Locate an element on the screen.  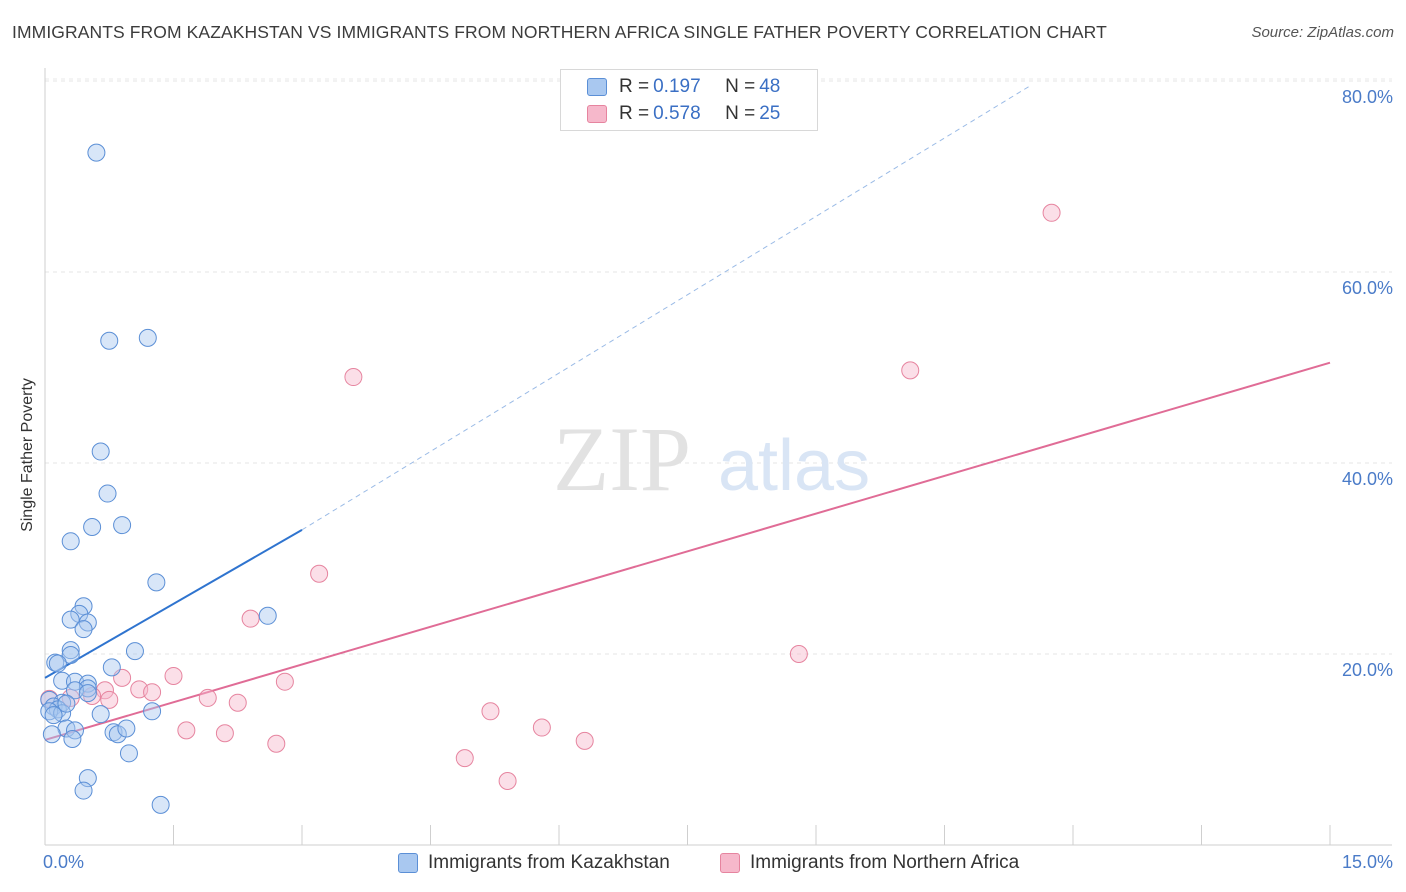
legend-row-northern-africa: R = 0.578 N = 25 is located at coordinates (683, 114).